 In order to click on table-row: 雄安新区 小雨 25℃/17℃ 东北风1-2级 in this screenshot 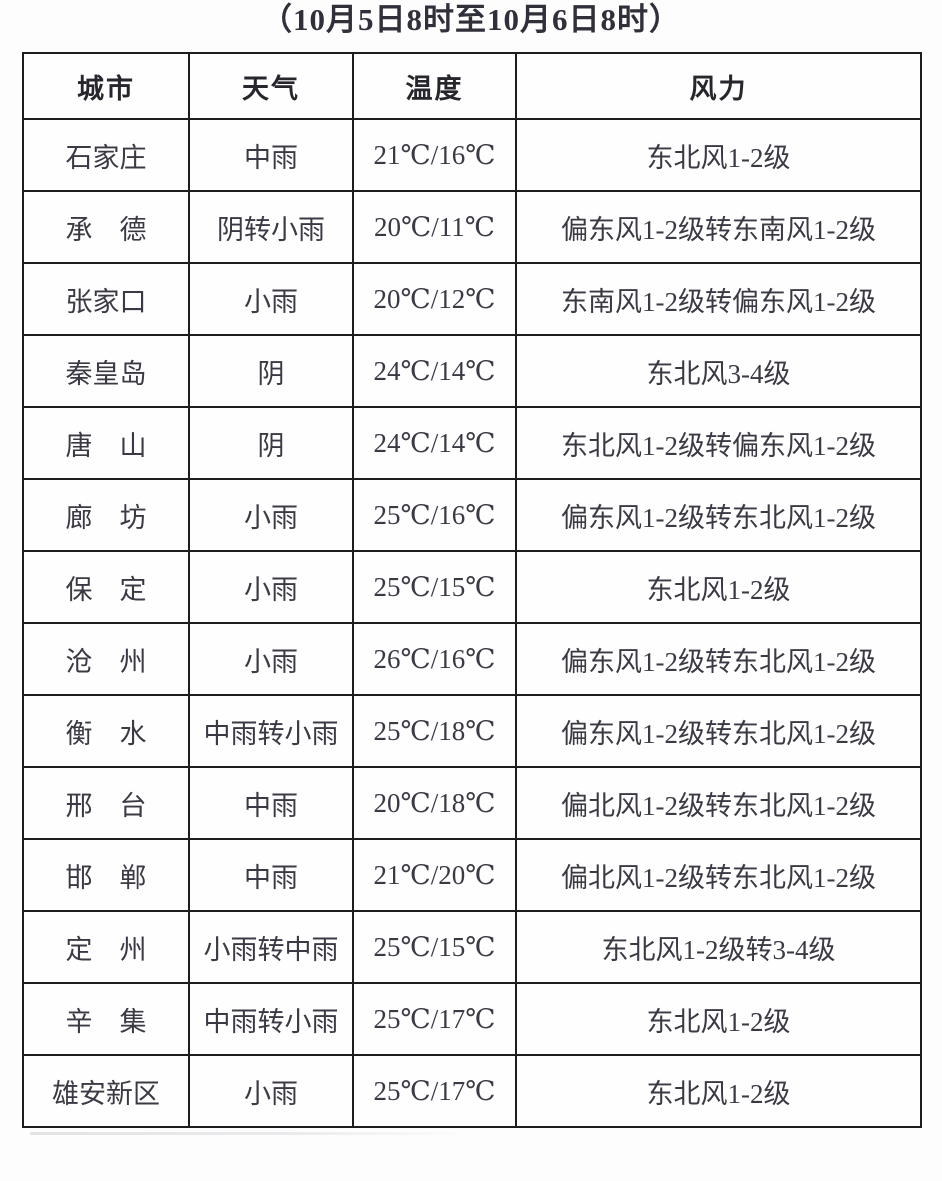, I will do `click(472, 1091)`.